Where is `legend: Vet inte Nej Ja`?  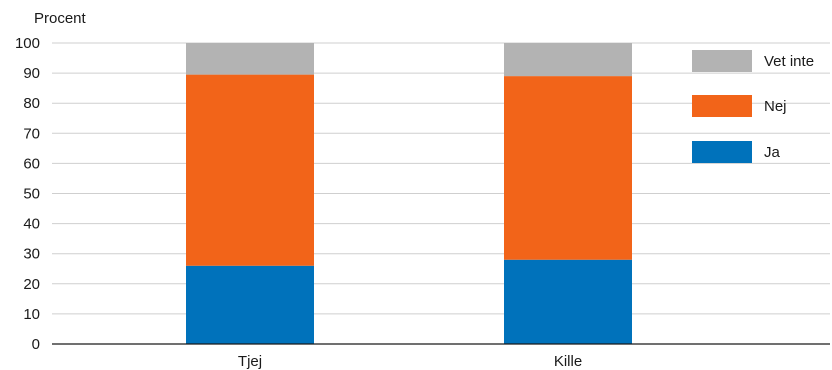 legend: Vet inte Nej Ja is located at coordinates (753, 106).